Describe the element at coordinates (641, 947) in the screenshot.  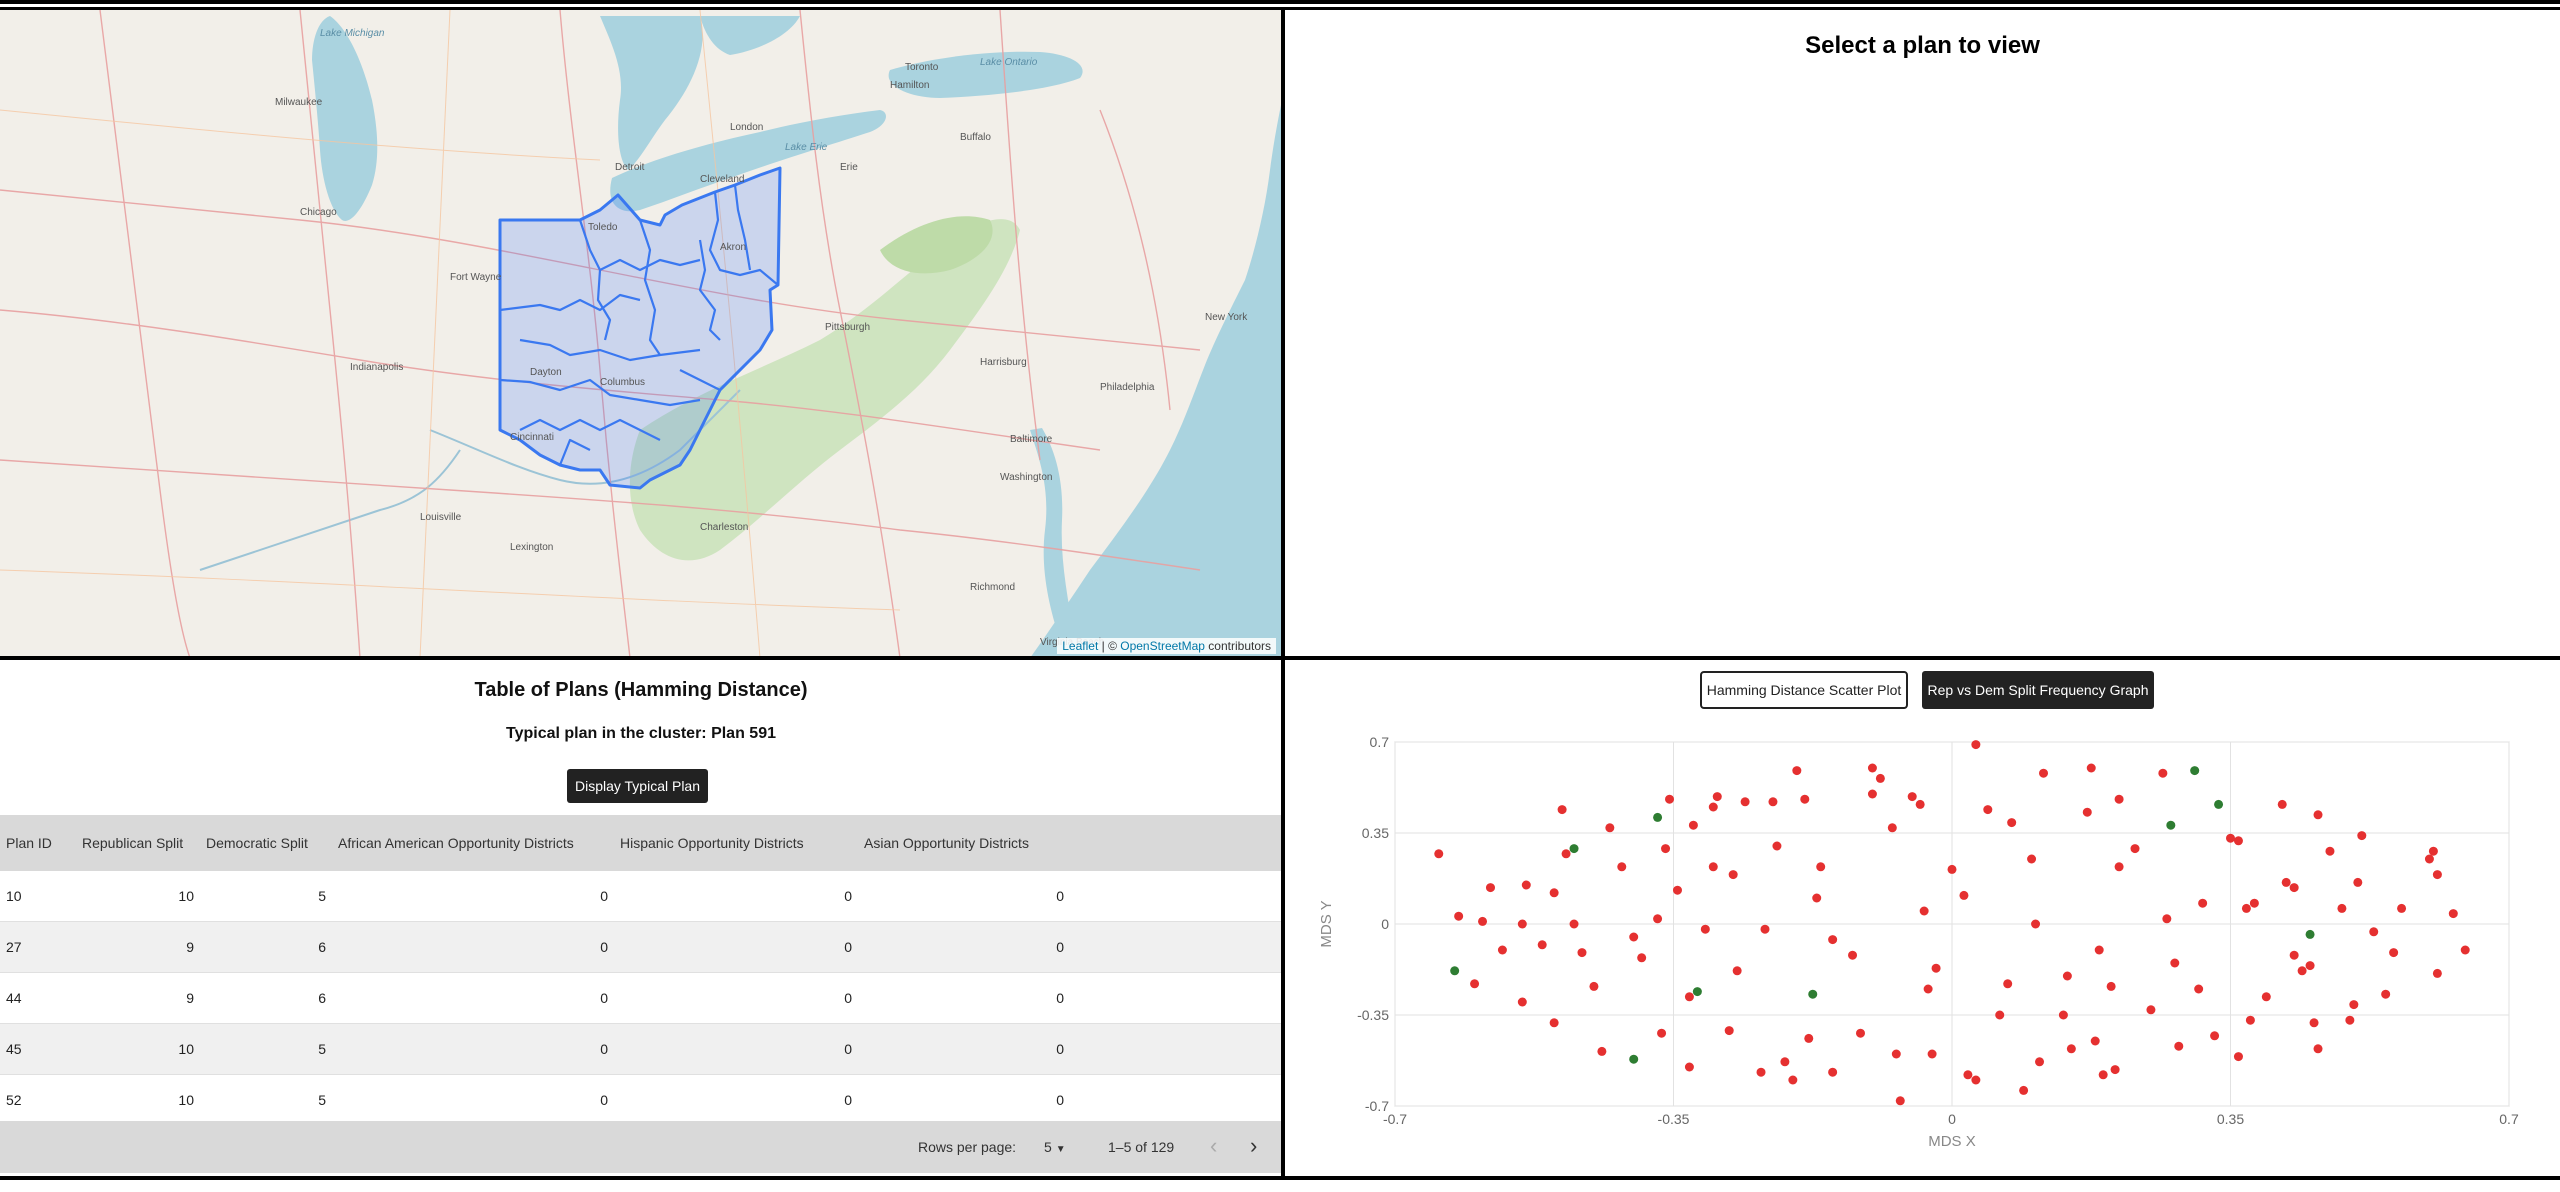
I see `table-row: 27 9 6 0 0 0` at that location.